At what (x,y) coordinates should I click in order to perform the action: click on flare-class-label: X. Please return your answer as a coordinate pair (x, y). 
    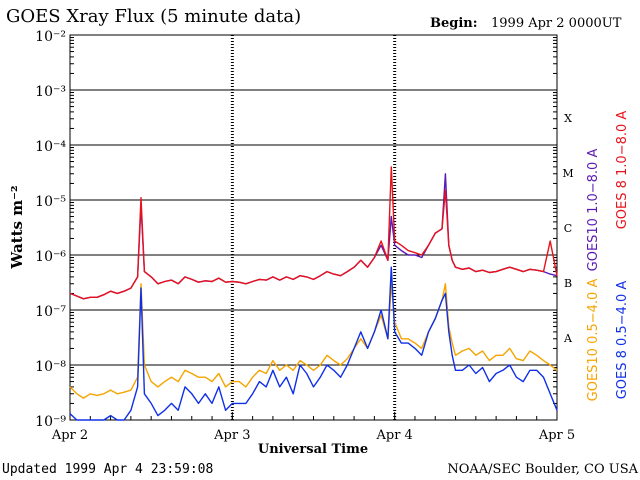
    Looking at the image, I should click on (568, 118).